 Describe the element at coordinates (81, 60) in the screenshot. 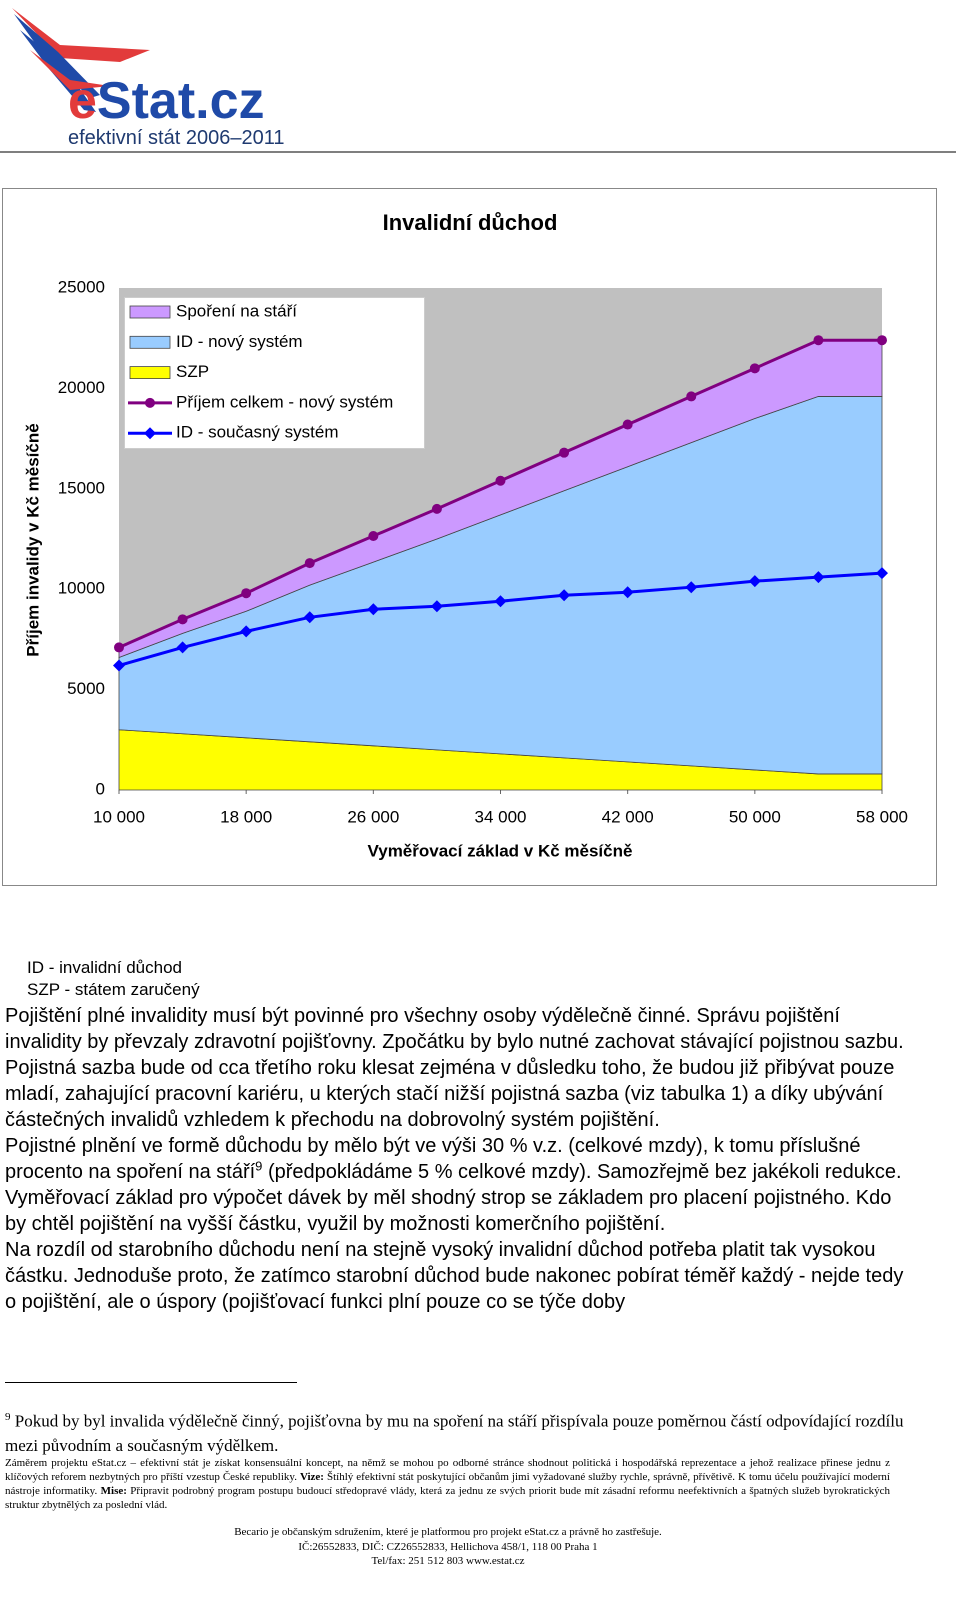

I see `logo-emblem` at that location.